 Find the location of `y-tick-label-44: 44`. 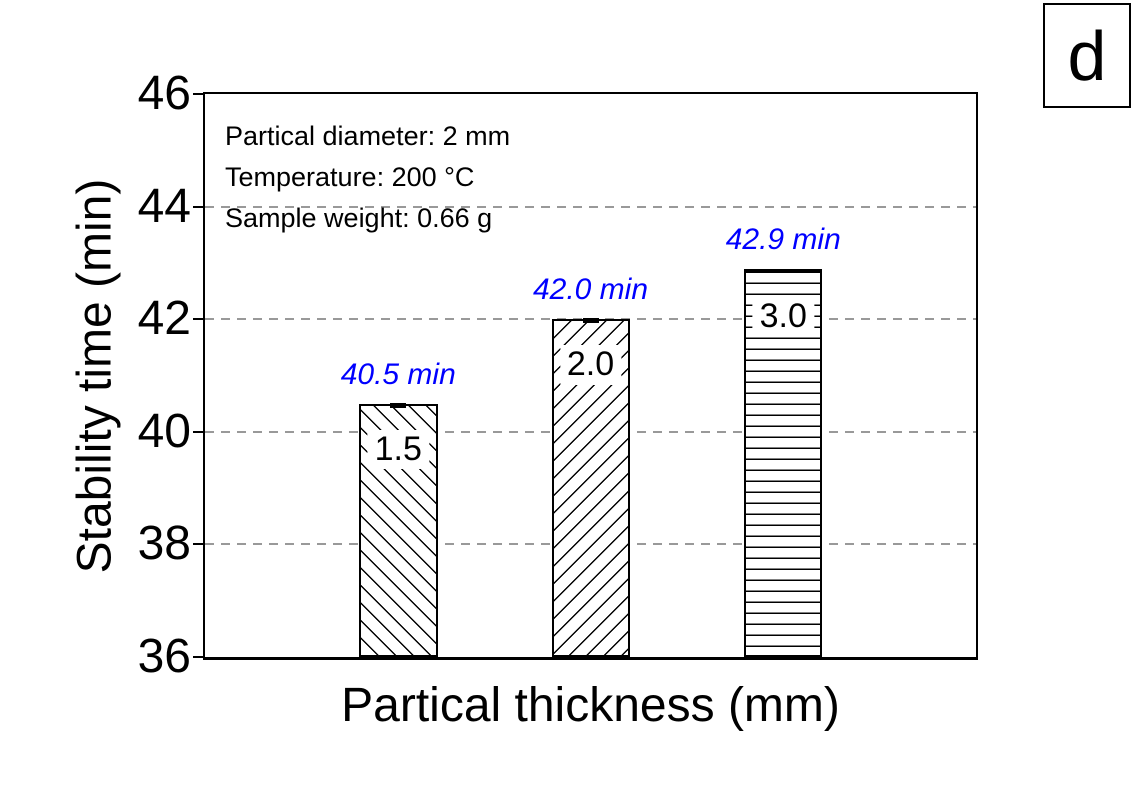

y-tick-label-44: 44 is located at coordinates (164, 206).